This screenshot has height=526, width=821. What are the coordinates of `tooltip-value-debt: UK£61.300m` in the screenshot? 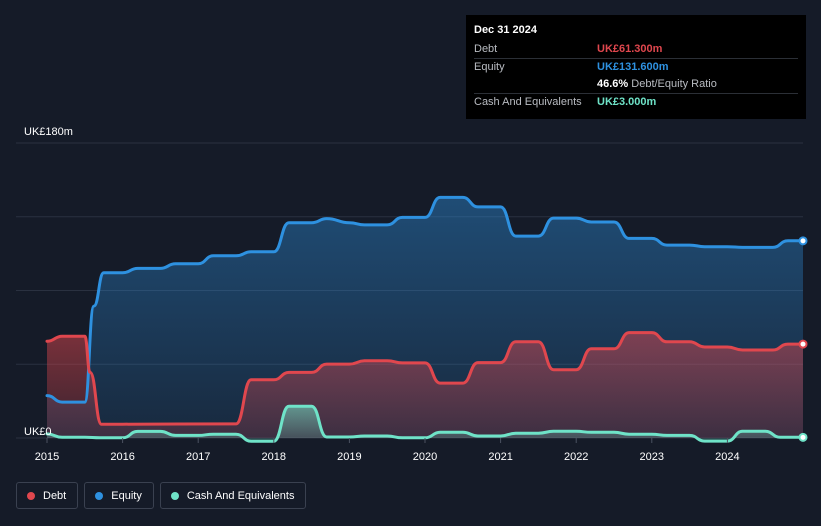 It's located at (630, 49).